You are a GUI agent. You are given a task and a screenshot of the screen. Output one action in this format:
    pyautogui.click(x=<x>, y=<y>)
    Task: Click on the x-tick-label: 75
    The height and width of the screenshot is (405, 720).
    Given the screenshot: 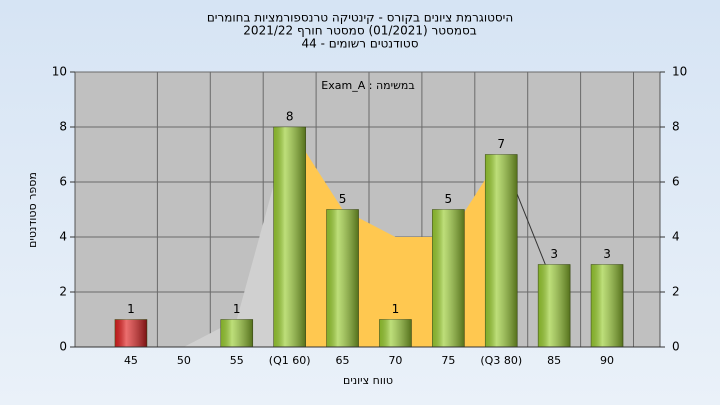 What is the action you would take?
    pyautogui.click(x=448, y=360)
    